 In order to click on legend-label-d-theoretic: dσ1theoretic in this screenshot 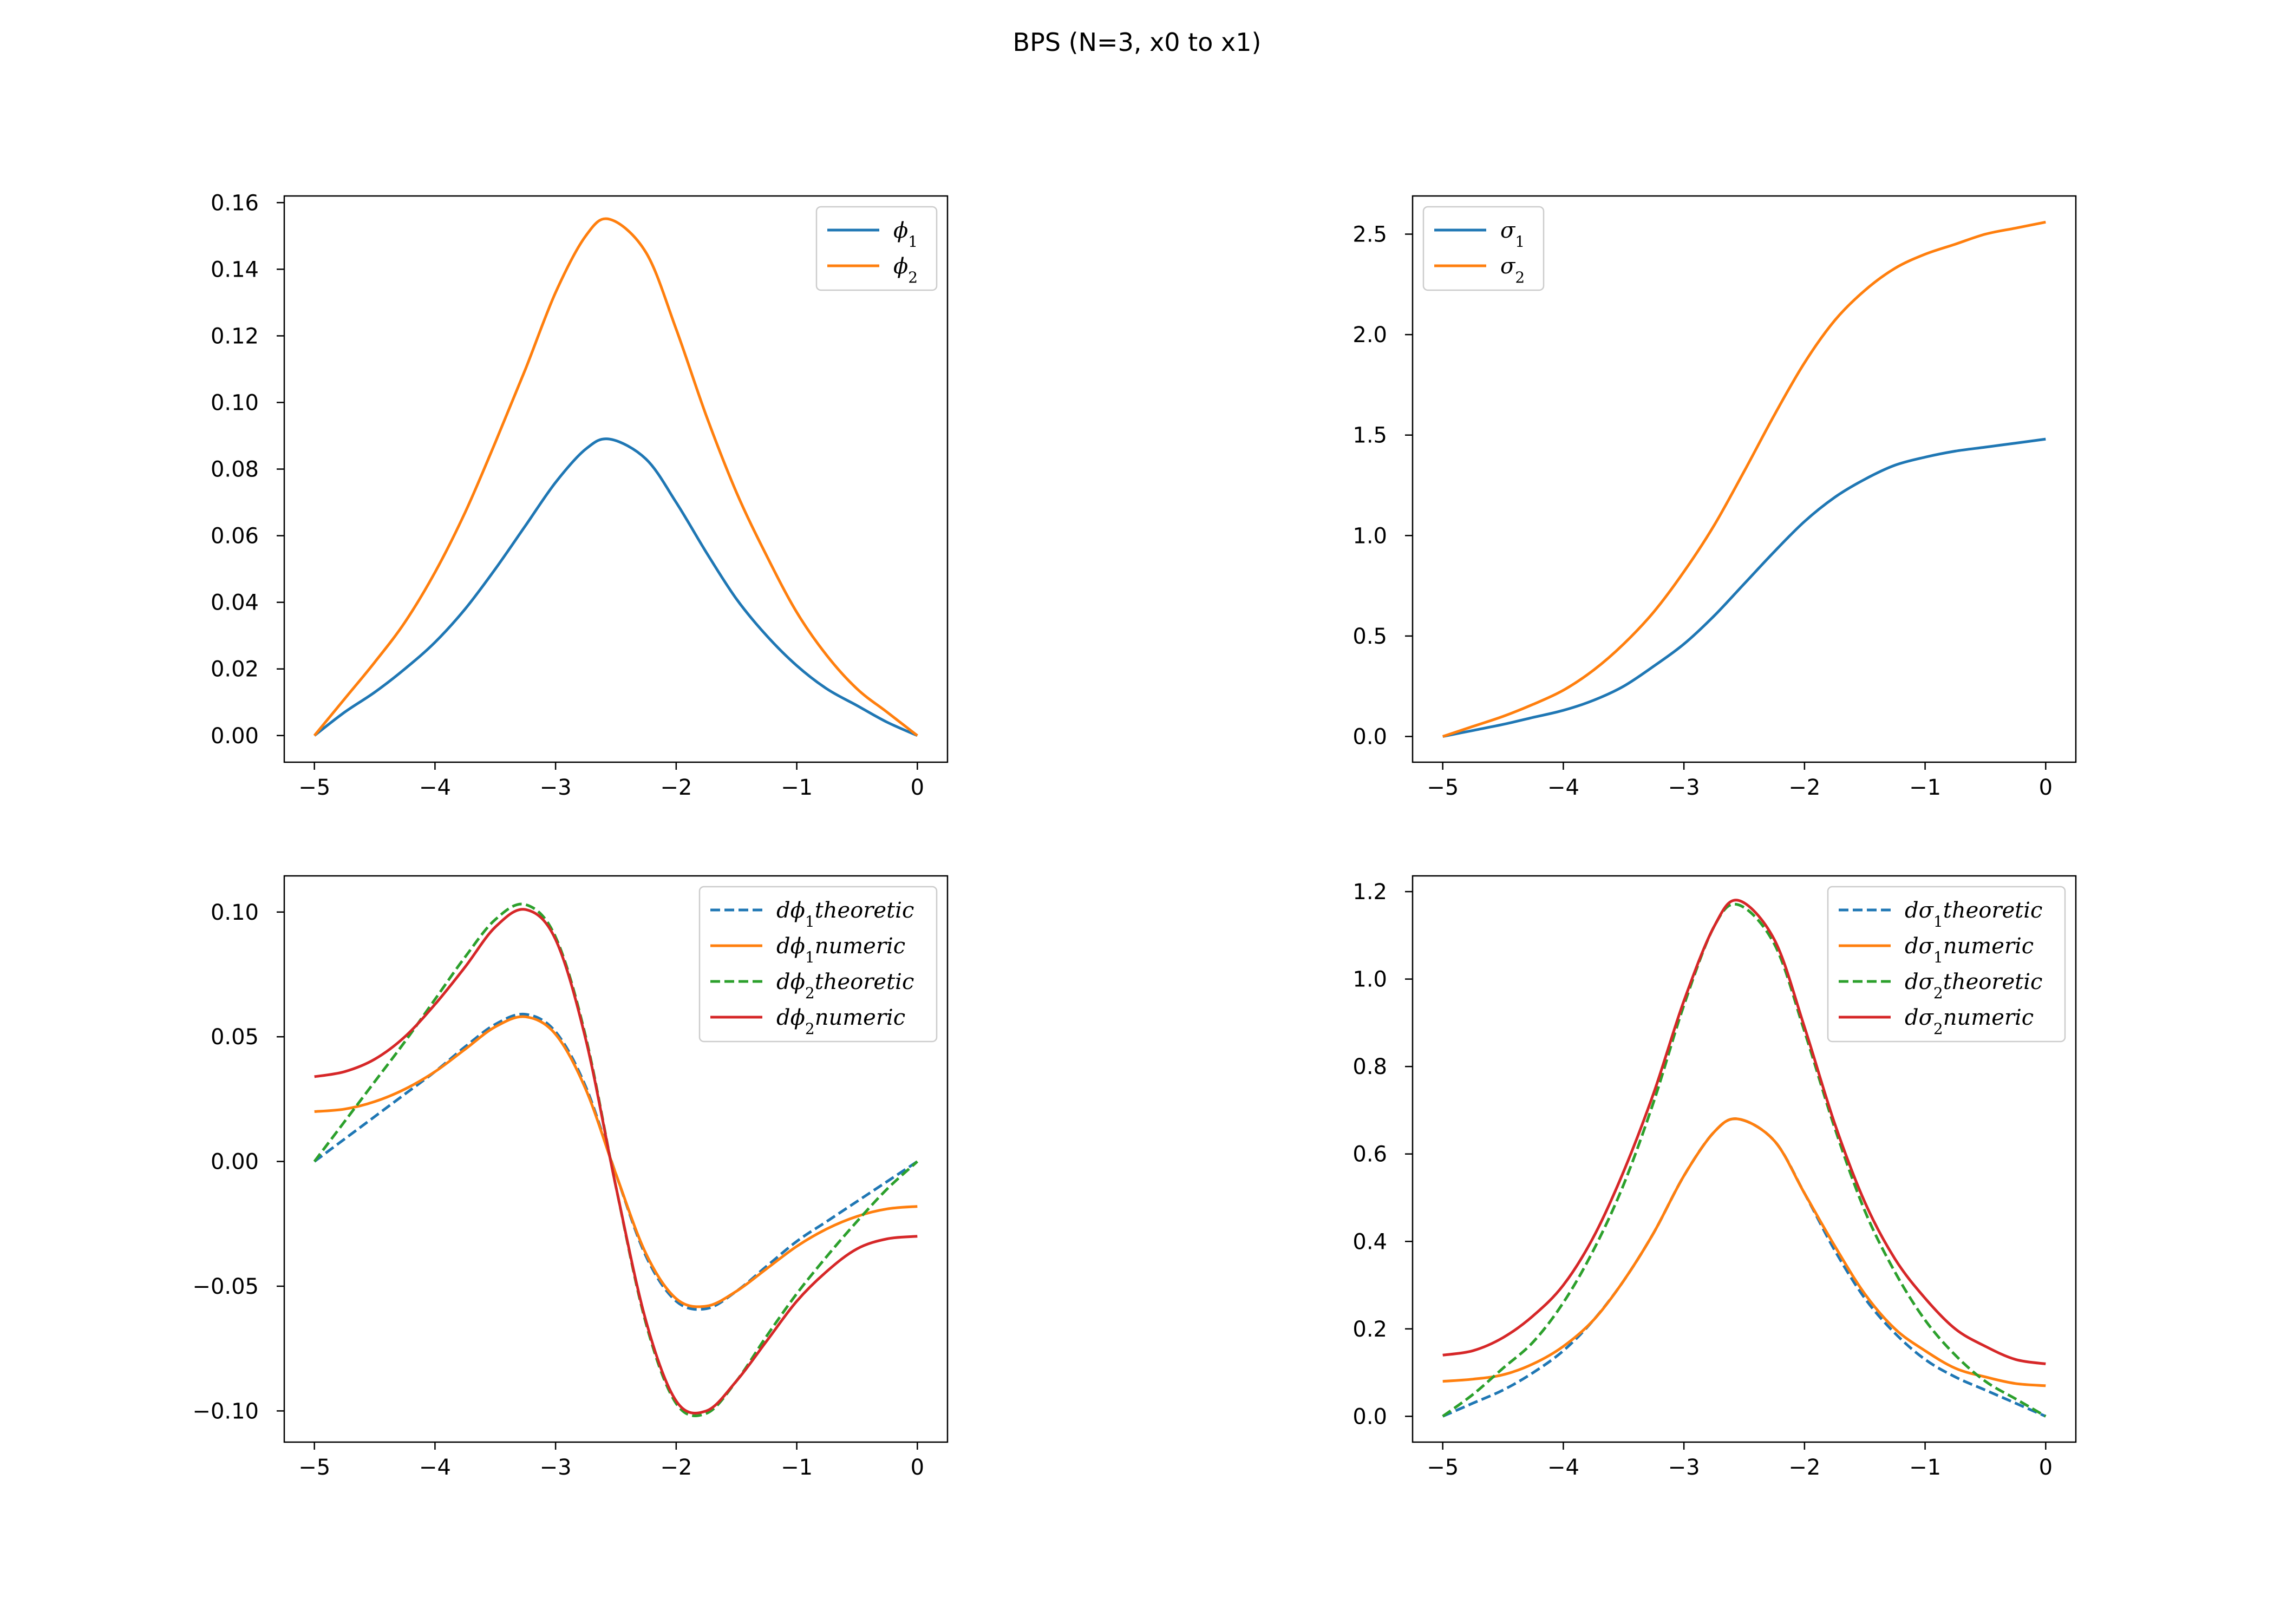, I will do `click(1974, 915)`.